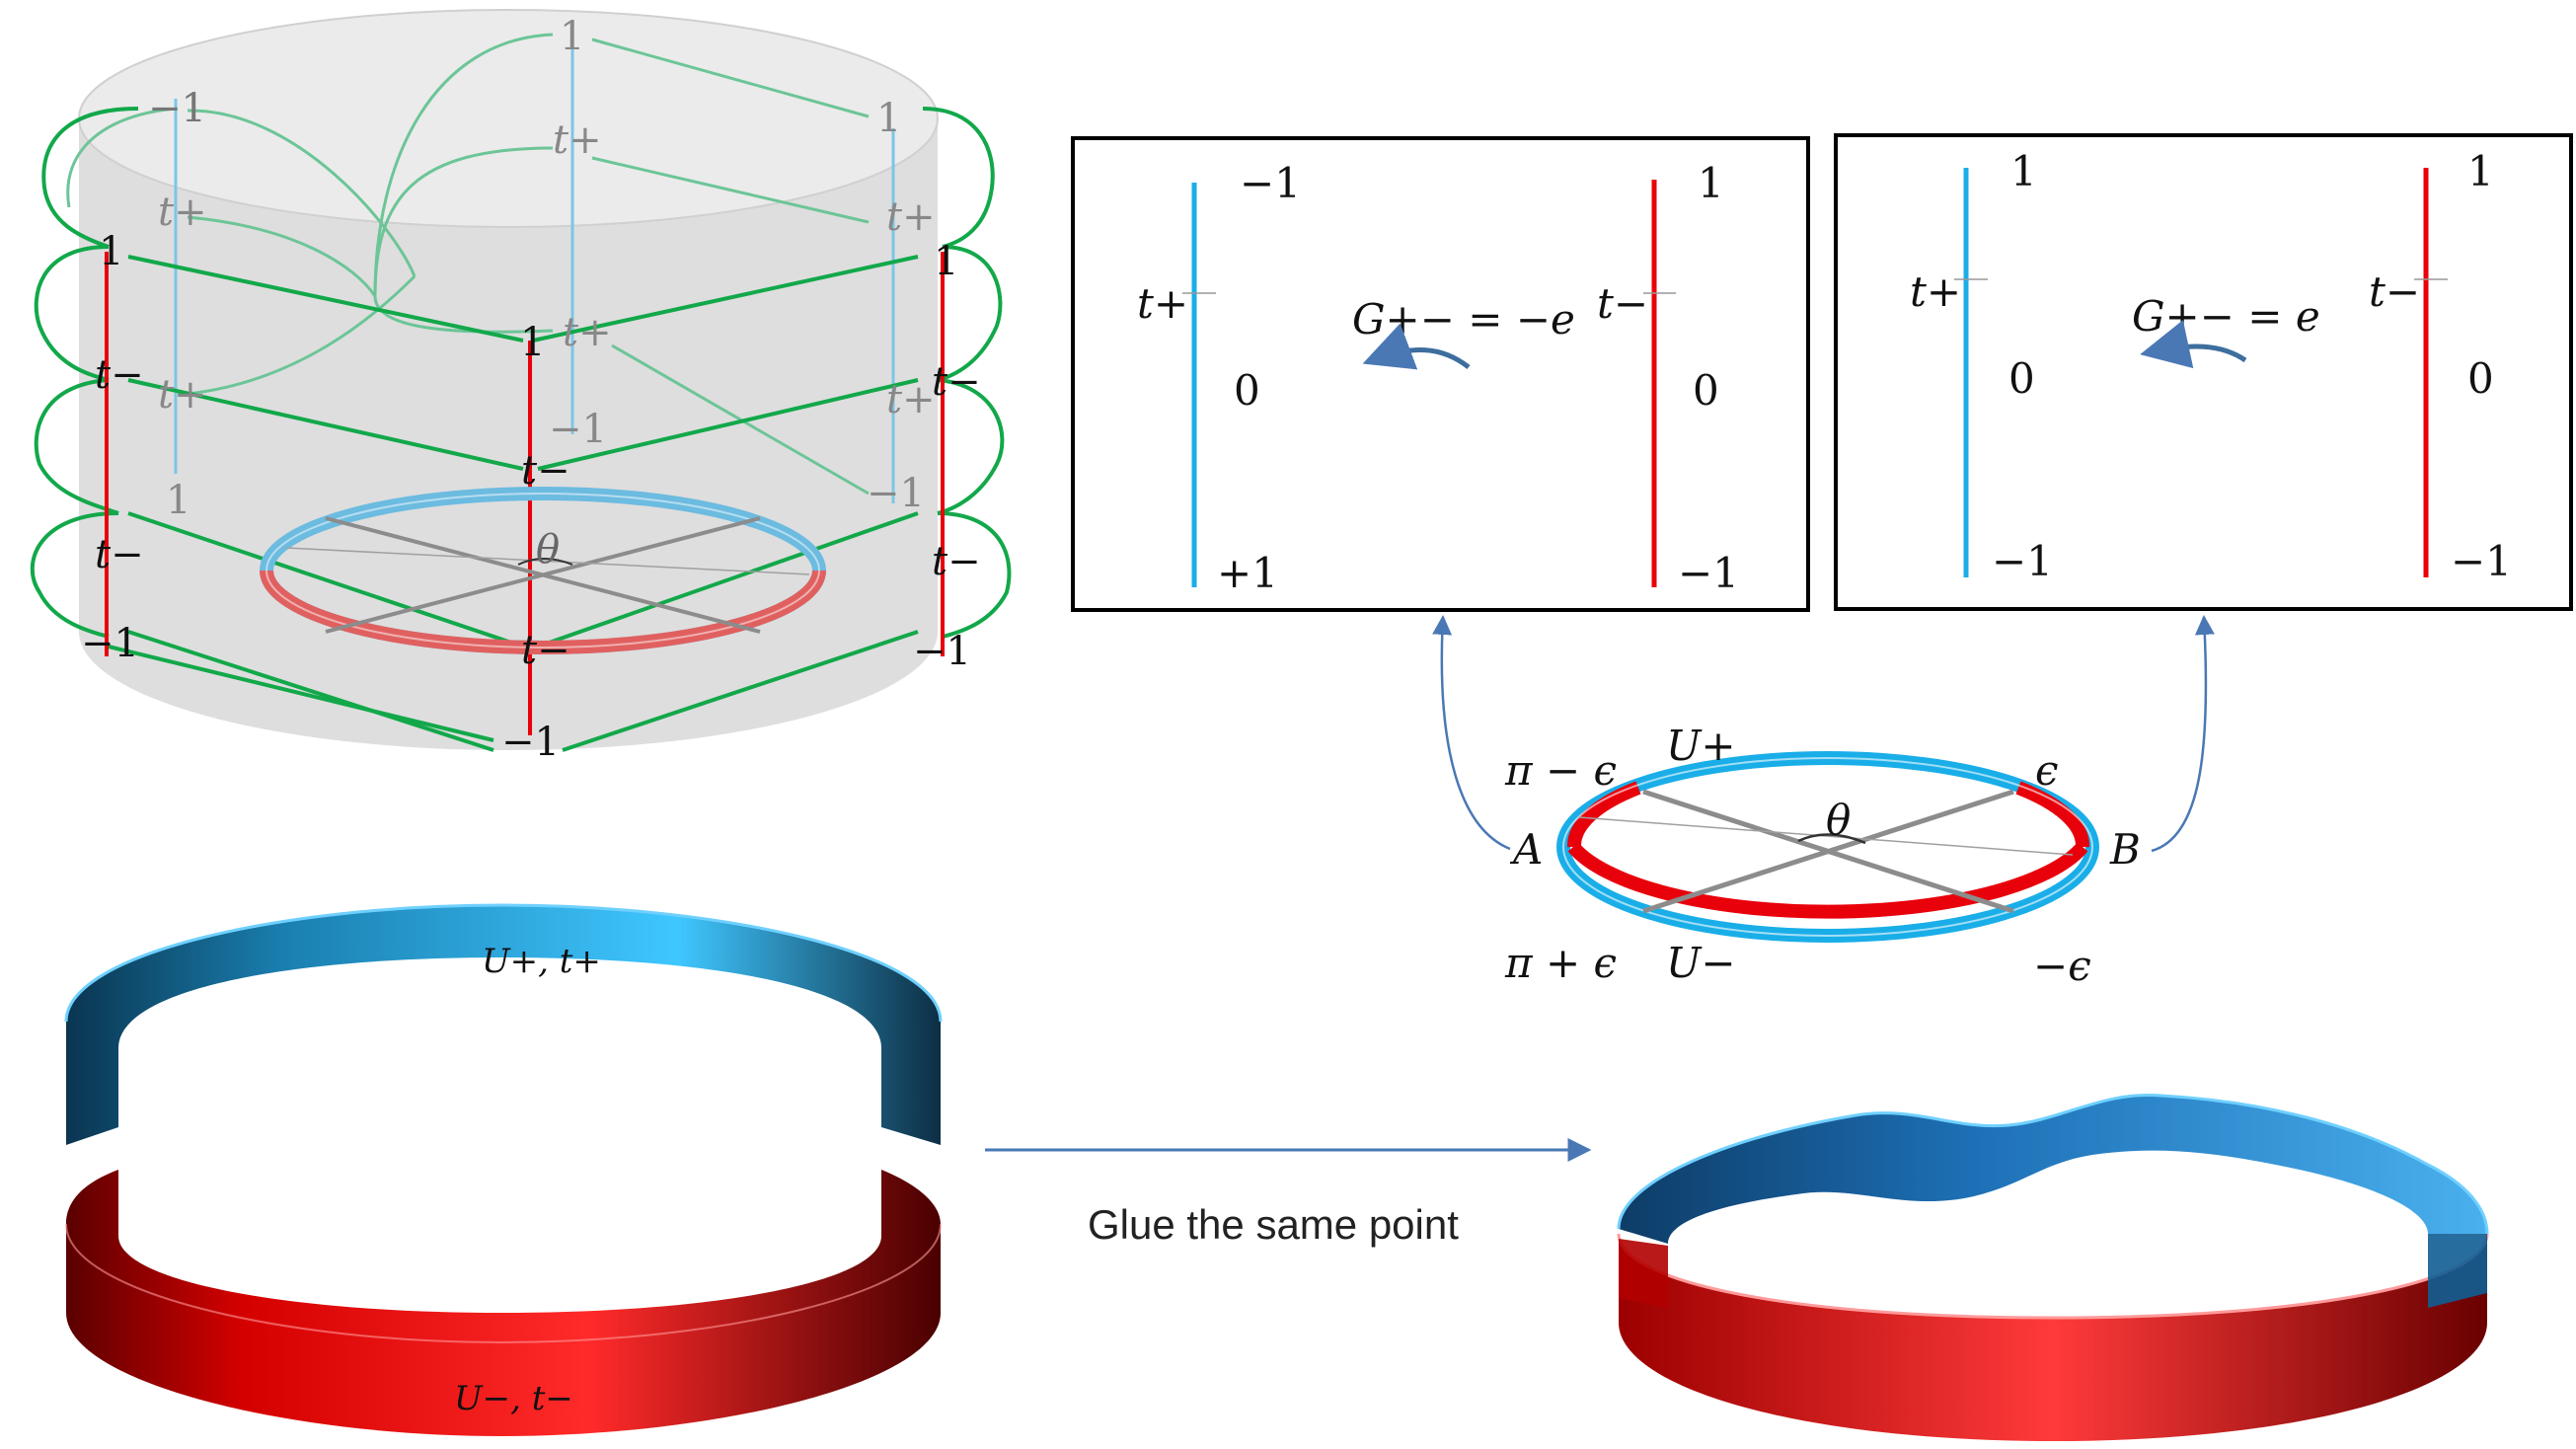 Image resolution: width=2576 pixels, height=1449 pixels. Describe the element at coordinates (2047, 770) in the screenshot. I see `ring-eps: ϵ` at that location.